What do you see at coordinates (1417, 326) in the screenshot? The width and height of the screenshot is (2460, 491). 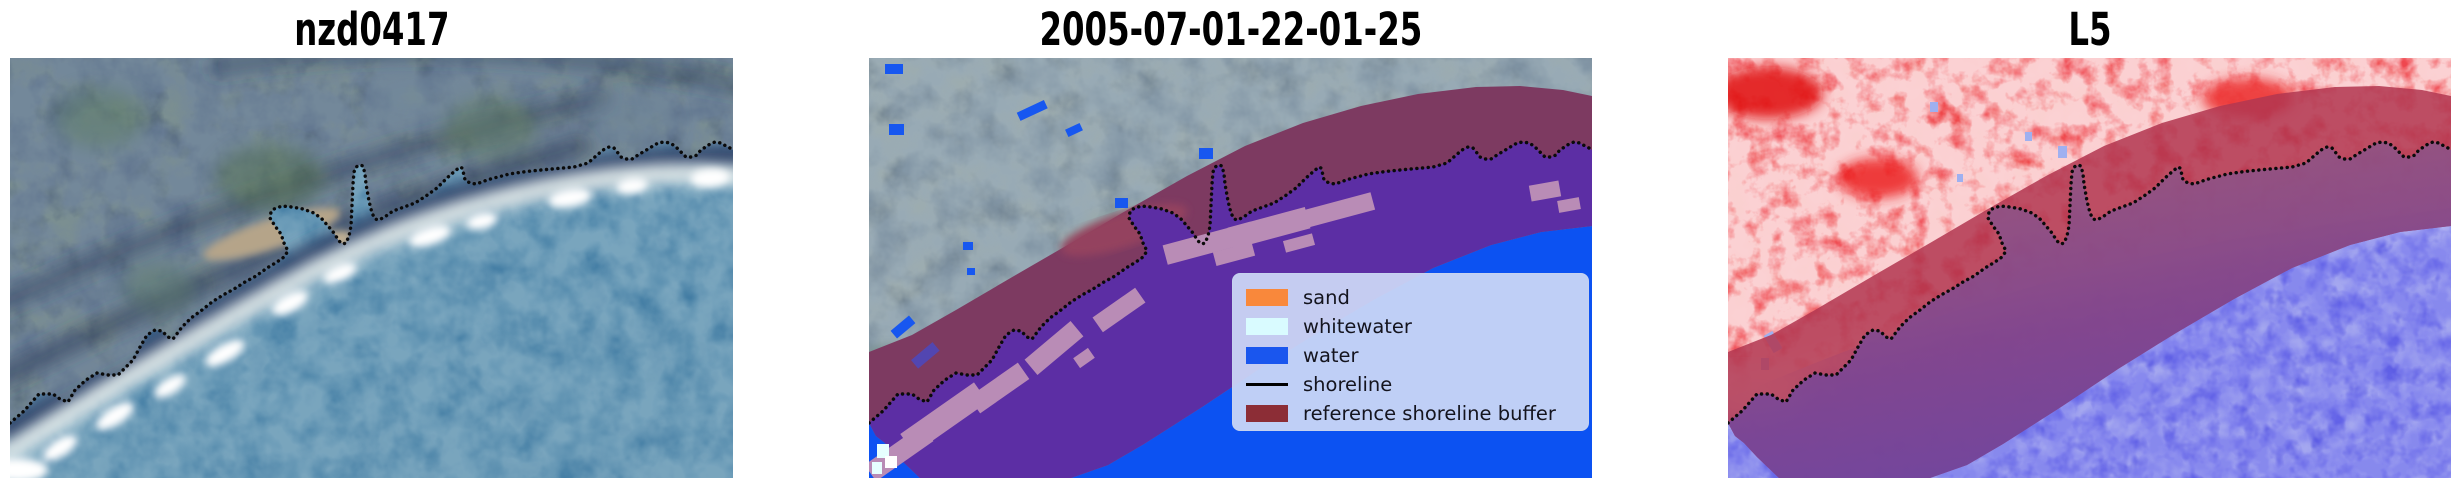 I see `legend-item: whitewater` at bounding box center [1417, 326].